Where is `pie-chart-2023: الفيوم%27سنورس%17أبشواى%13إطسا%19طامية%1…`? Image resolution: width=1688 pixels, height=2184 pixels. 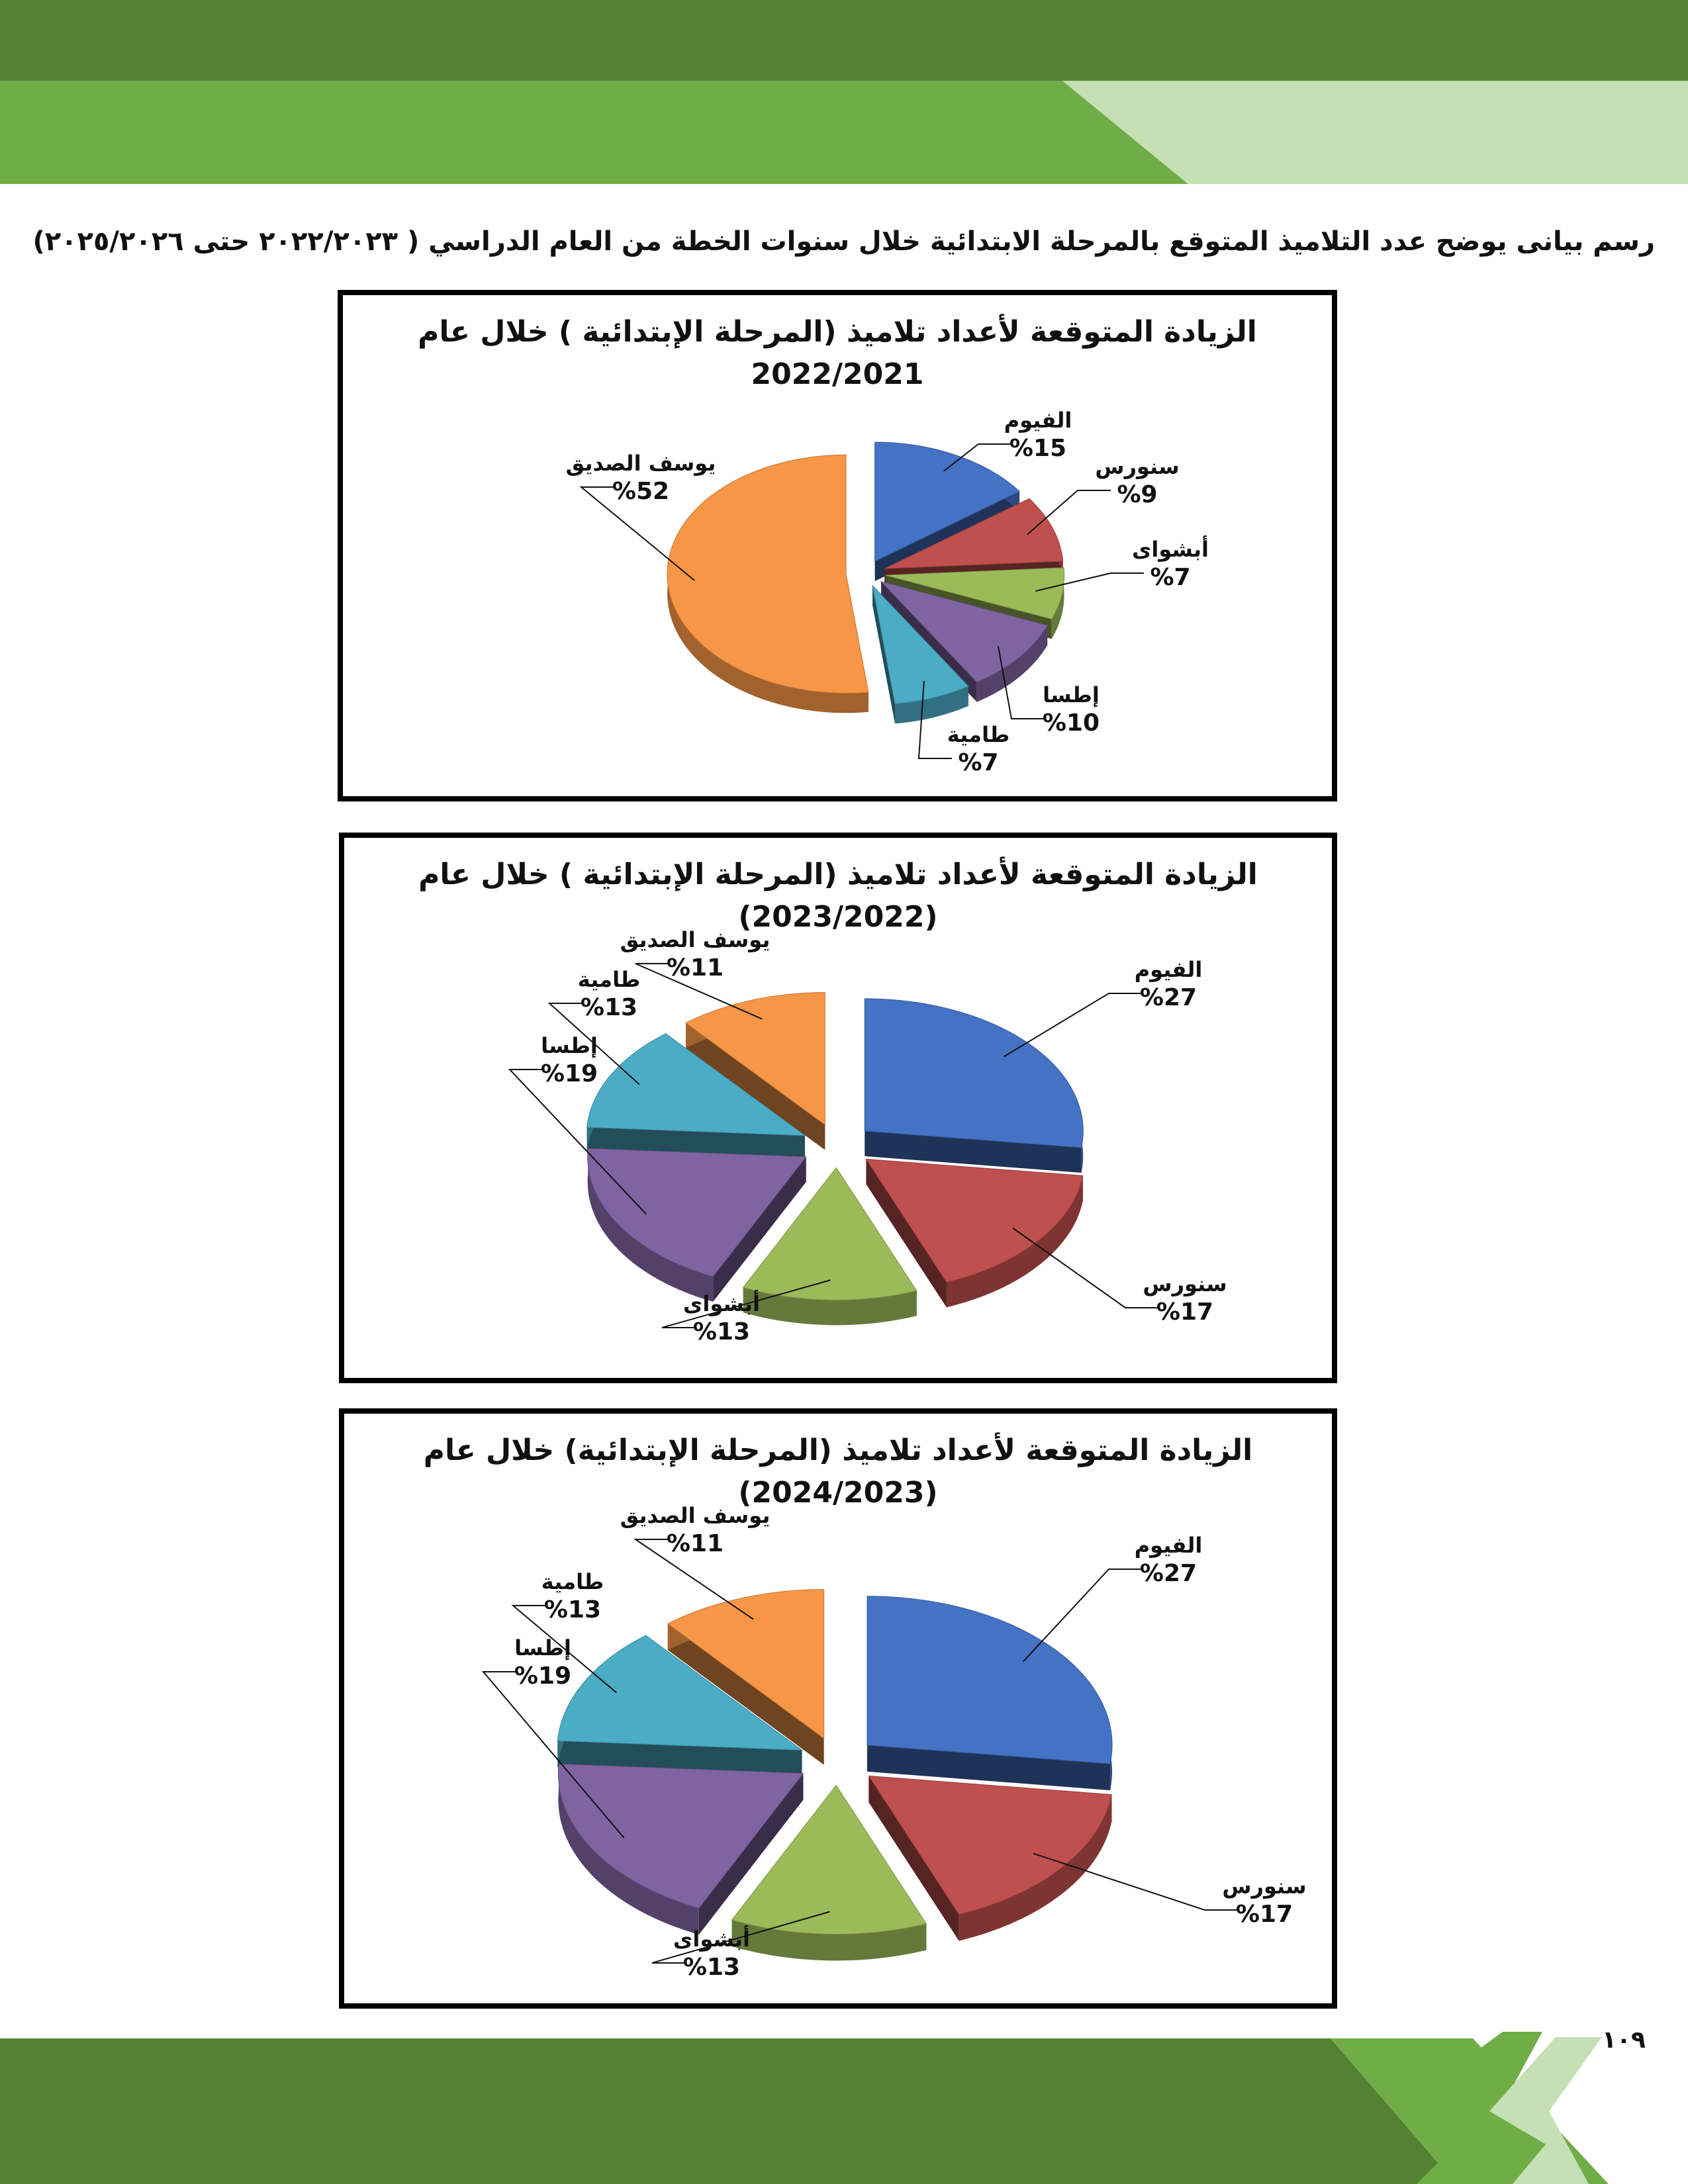
pie-chart-2023: الفيوم%27سنورس%17أبشواى%13إطسا%19طامية%1… is located at coordinates (894, 1742).